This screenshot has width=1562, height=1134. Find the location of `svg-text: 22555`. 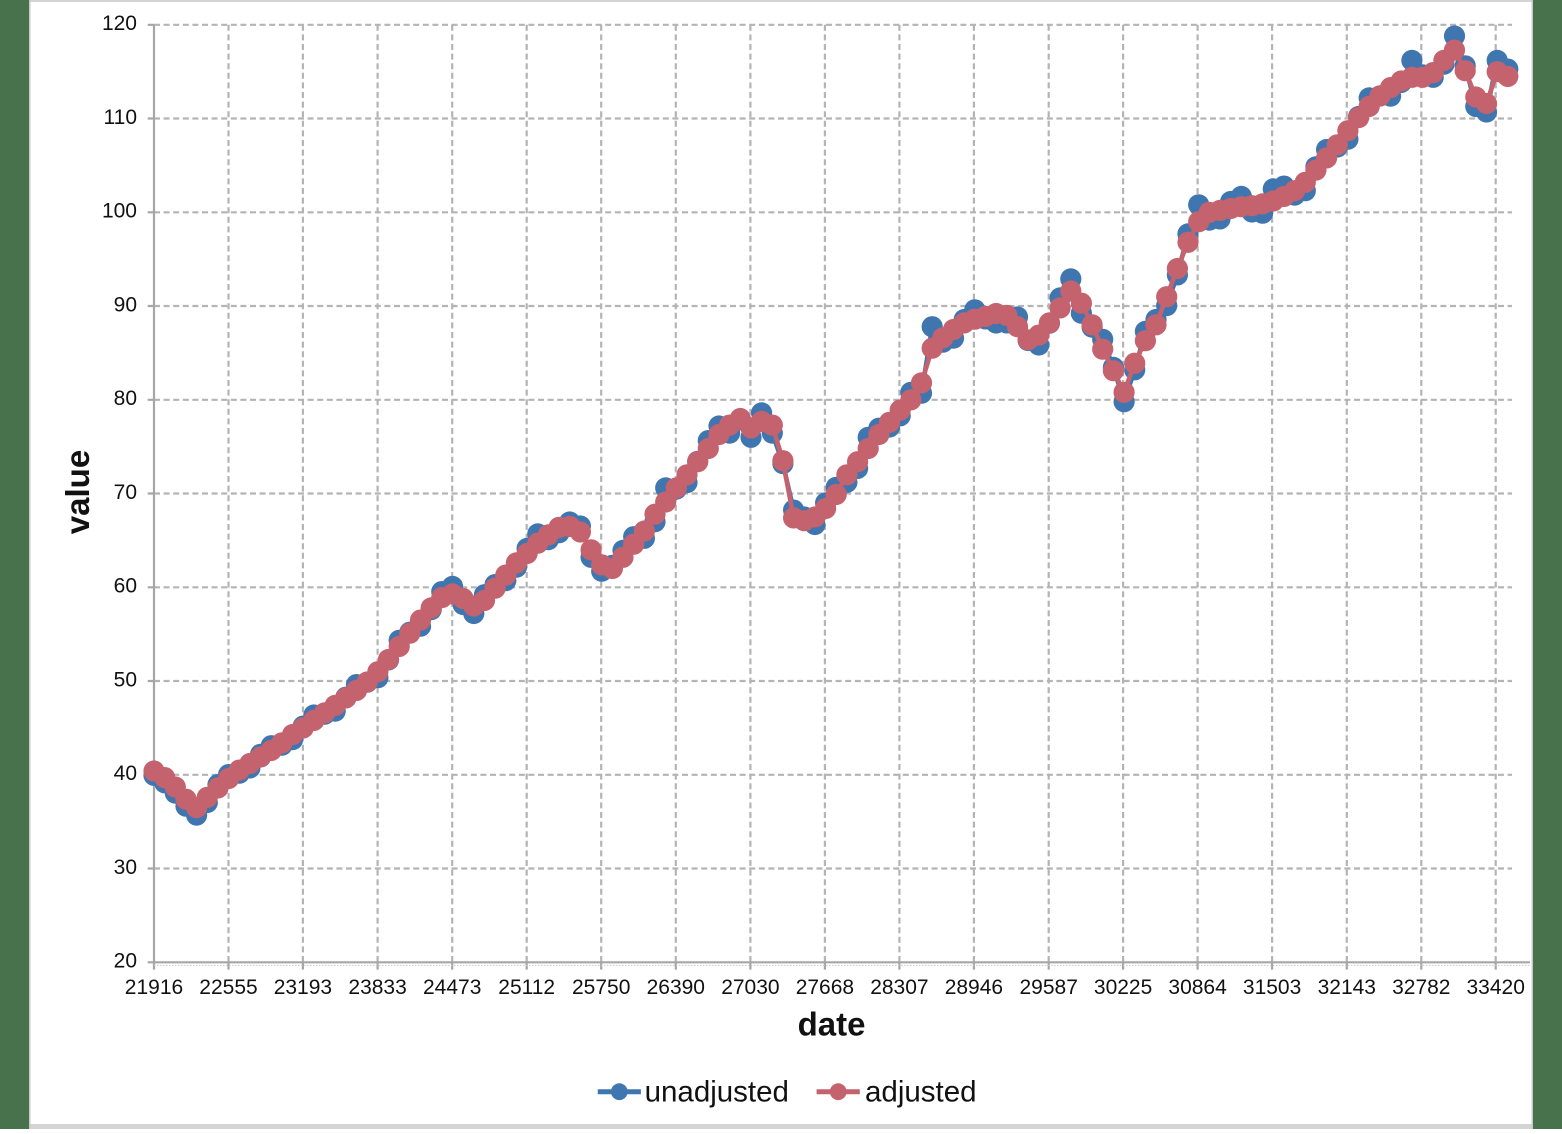

svg-text: 22555 is located at coordinates (228, 987).